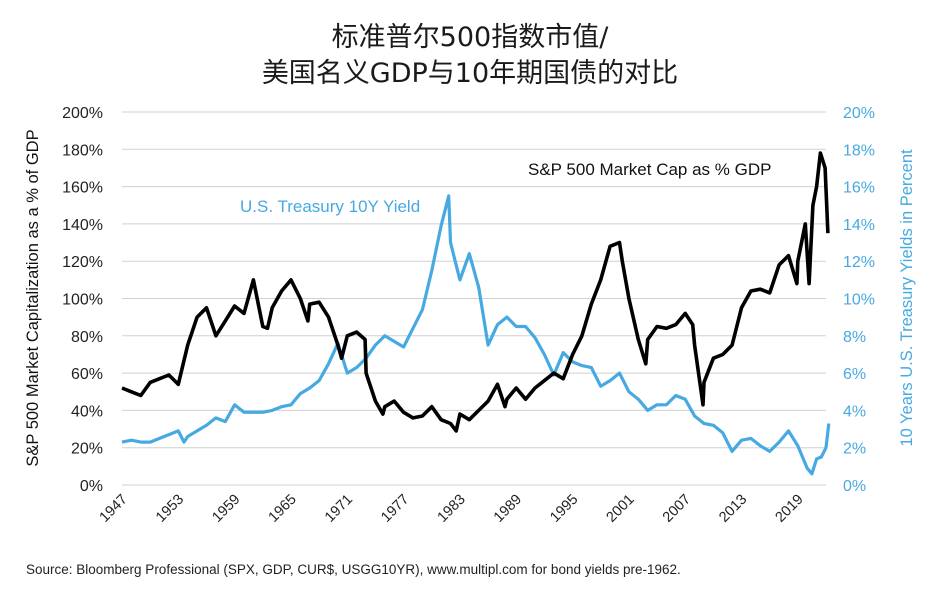  I want to click on y-tick-label-left: 180%, so click(82, 150).